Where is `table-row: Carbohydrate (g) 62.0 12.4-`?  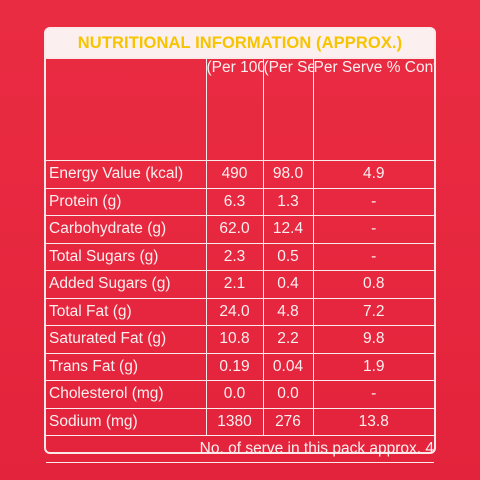 table-row: Carbohydrate (g) 62.0 12.4- is located at coordinates (240, 229).